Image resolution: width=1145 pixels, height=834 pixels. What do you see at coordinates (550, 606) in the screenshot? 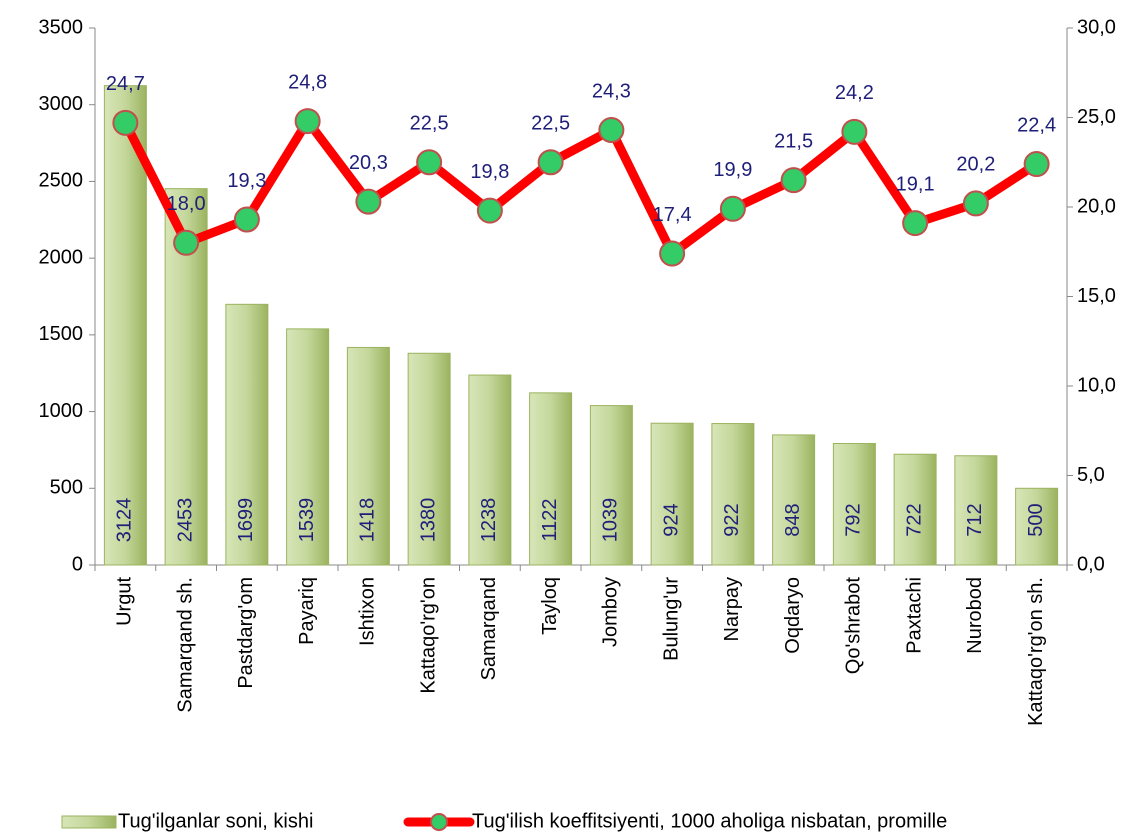
I see `x-tick-label: Tayloq` at bounding box center [550, 606].